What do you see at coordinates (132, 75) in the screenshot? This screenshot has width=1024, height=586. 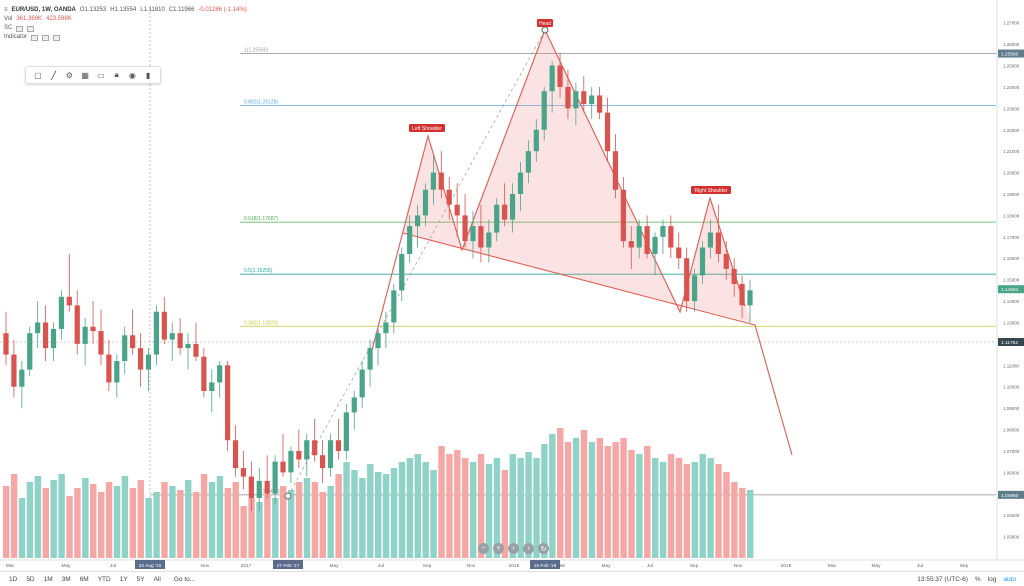 I see `eye-icon: ◉` at bounding box center [132, 75].